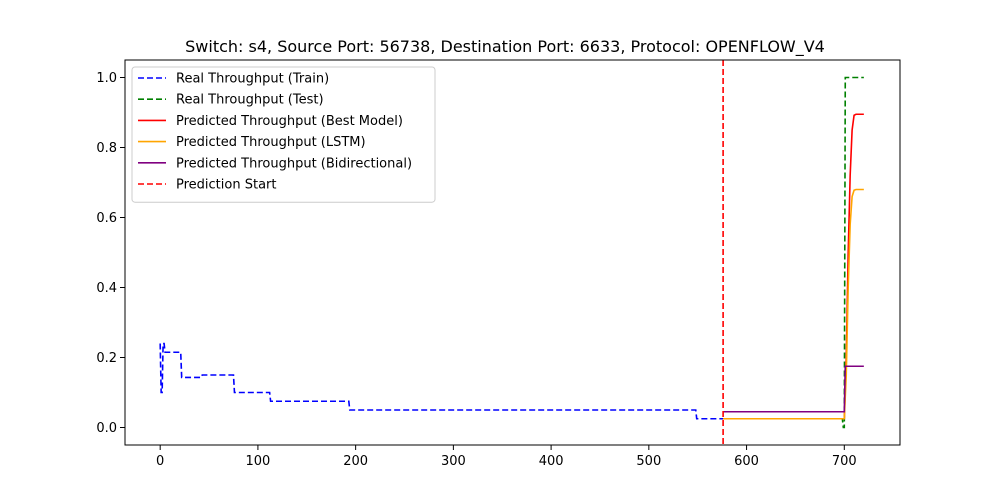 This screenshot has width=1000, height=500. I want to click on legend-label: Predicted Throughput (Bidirectional), so click(294, 163).